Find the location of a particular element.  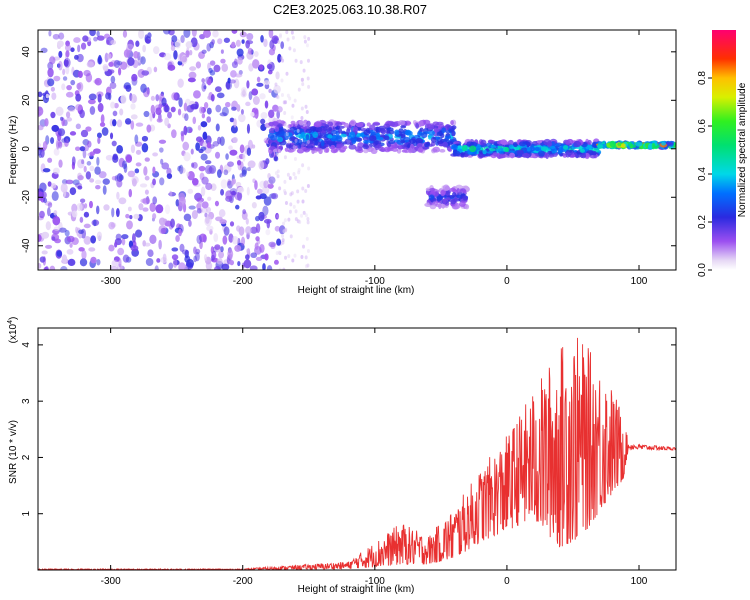

colorbar-tick-label: 0.4 is located at coordinates (702, 174).